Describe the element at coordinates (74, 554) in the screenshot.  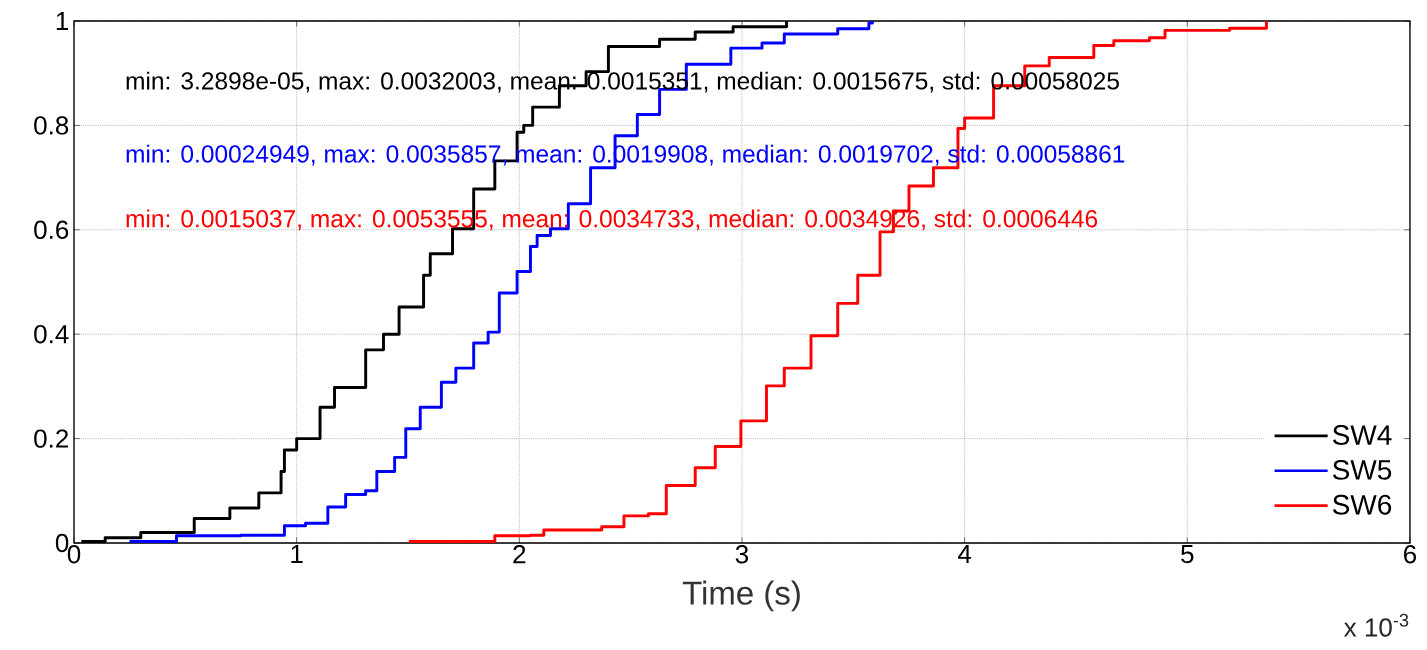
I see `x-tick-label: 0` at that location.